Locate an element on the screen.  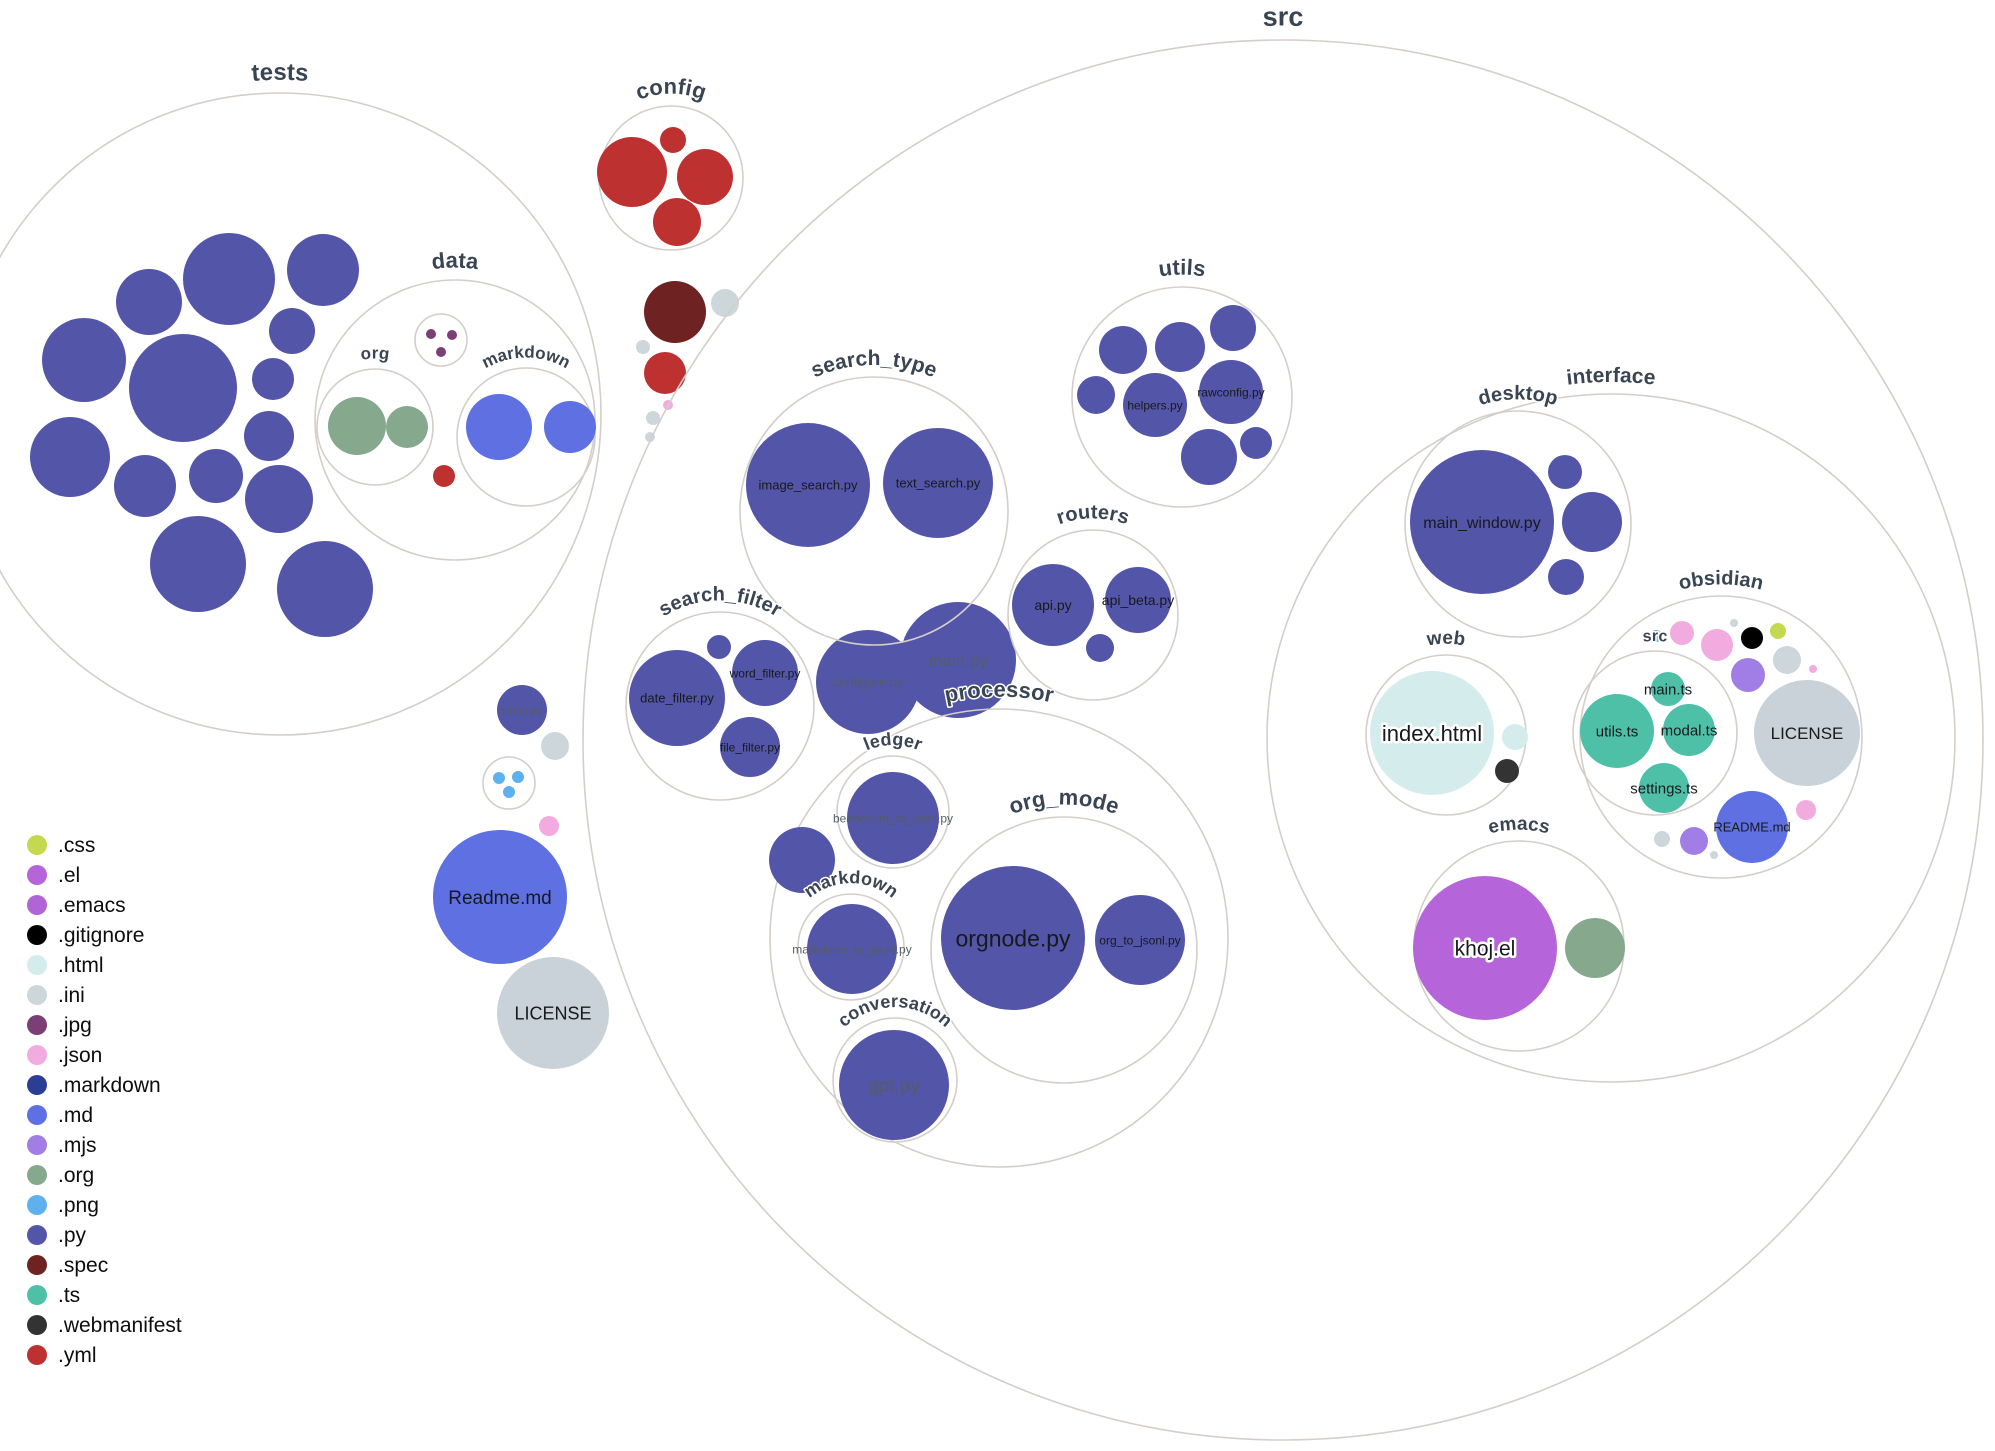
file-image_search.py is located at coordinates (808, 485).